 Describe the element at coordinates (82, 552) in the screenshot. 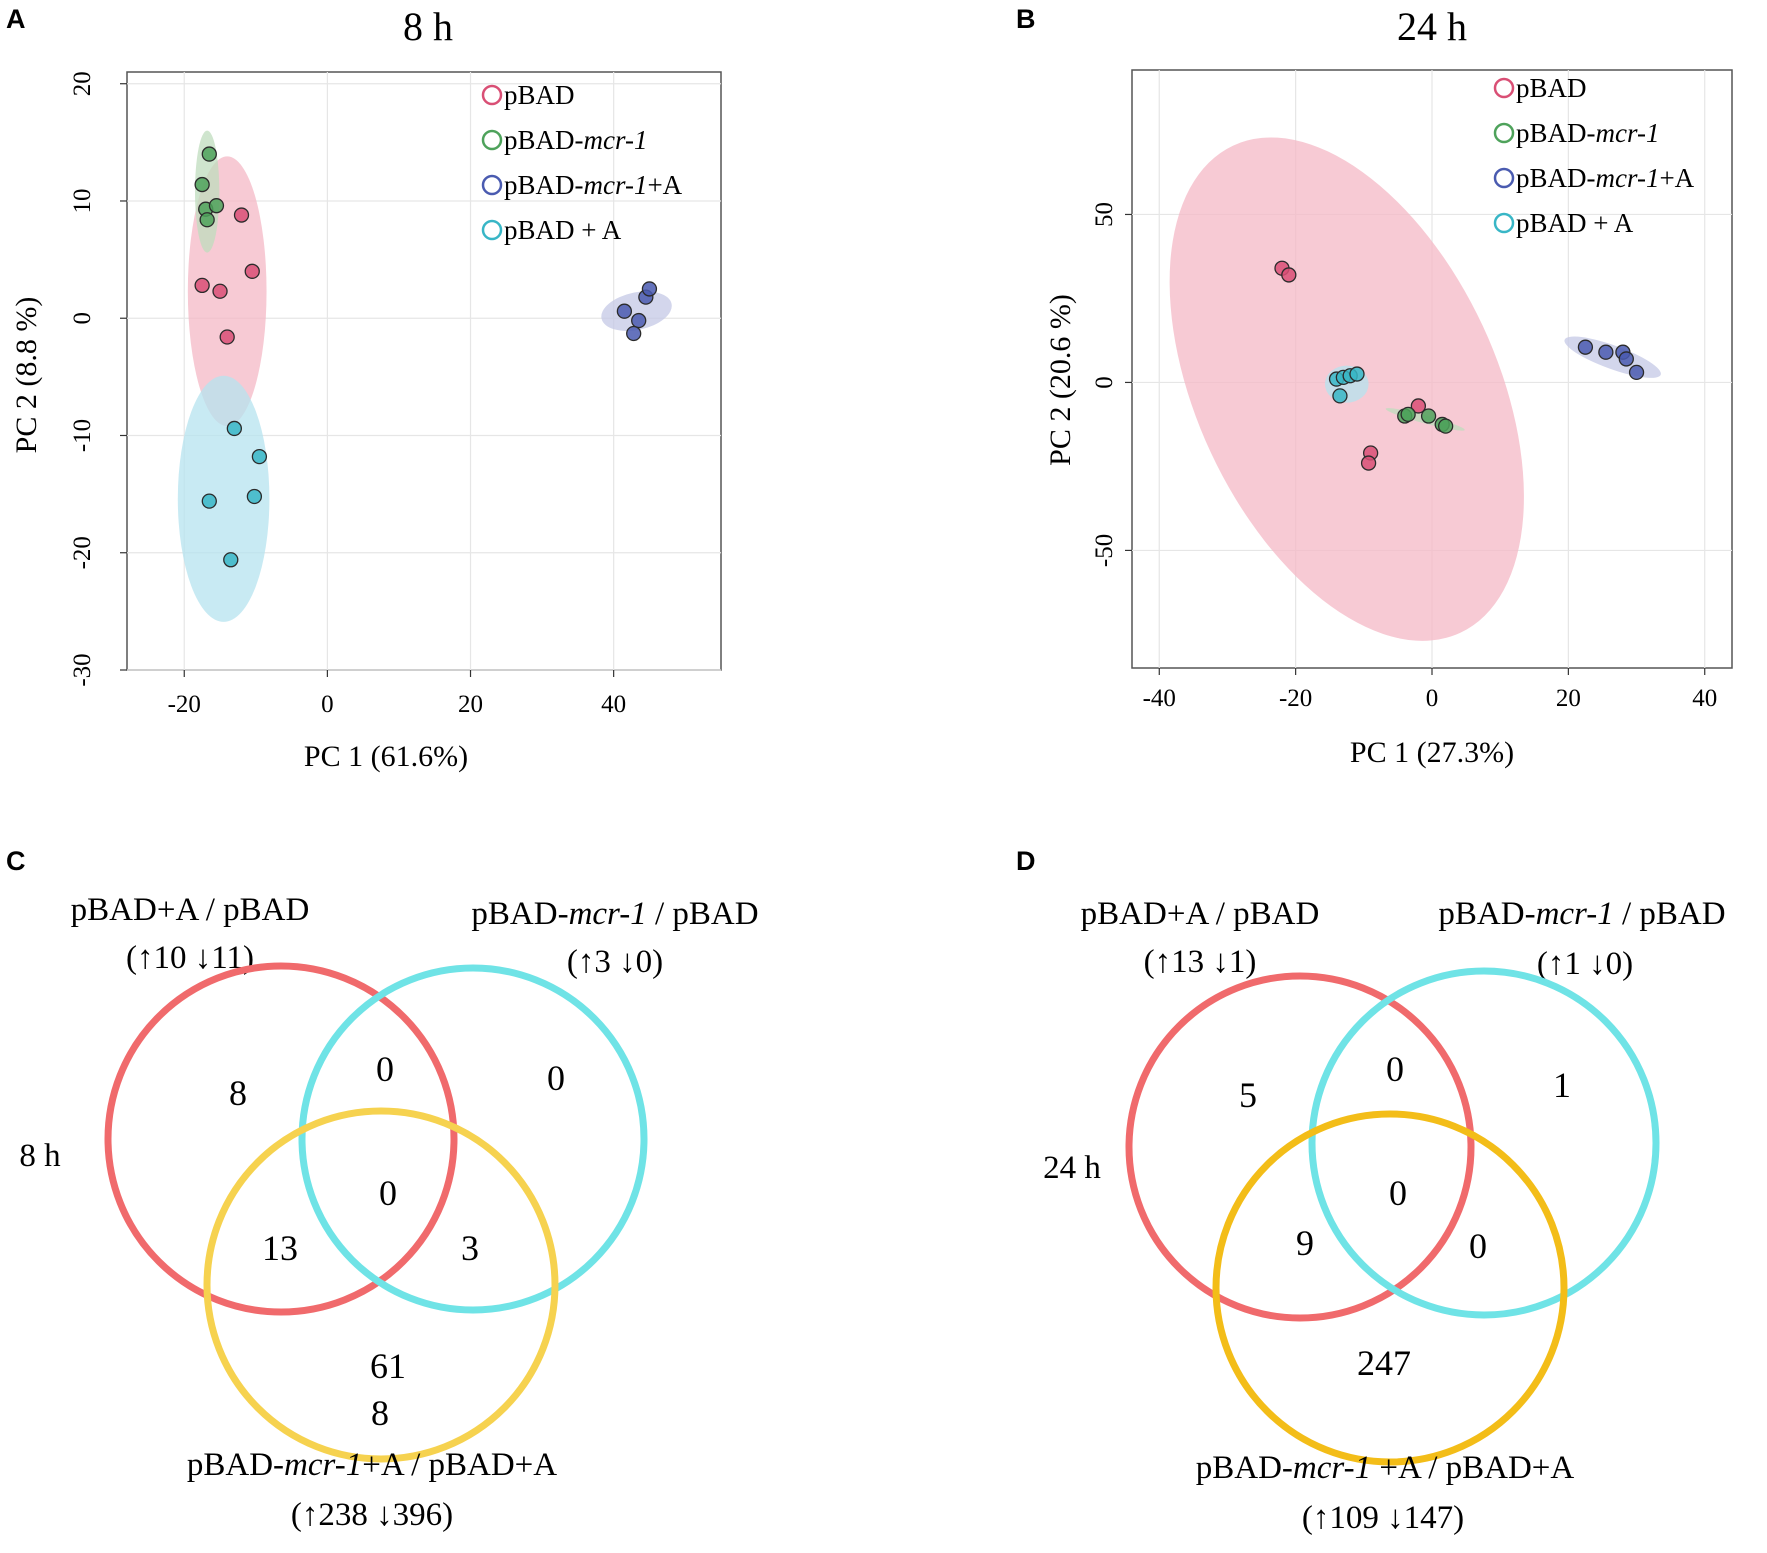

I see `y-tick-label: -20` at that location.